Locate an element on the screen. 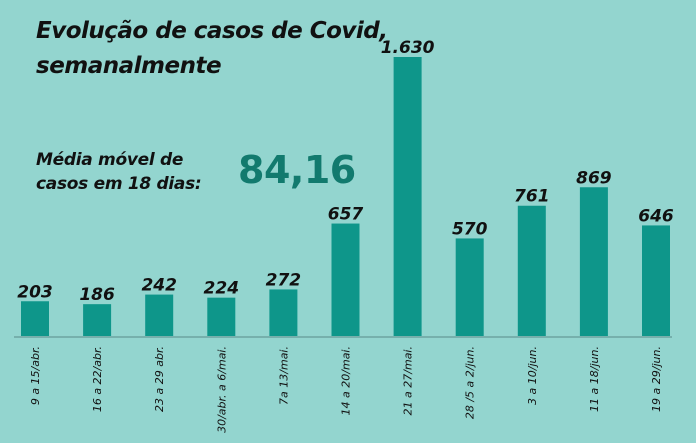 The height and width of the screenshot is (443, 696). bar-value-label: 570 is located at coordinates (470, 229).